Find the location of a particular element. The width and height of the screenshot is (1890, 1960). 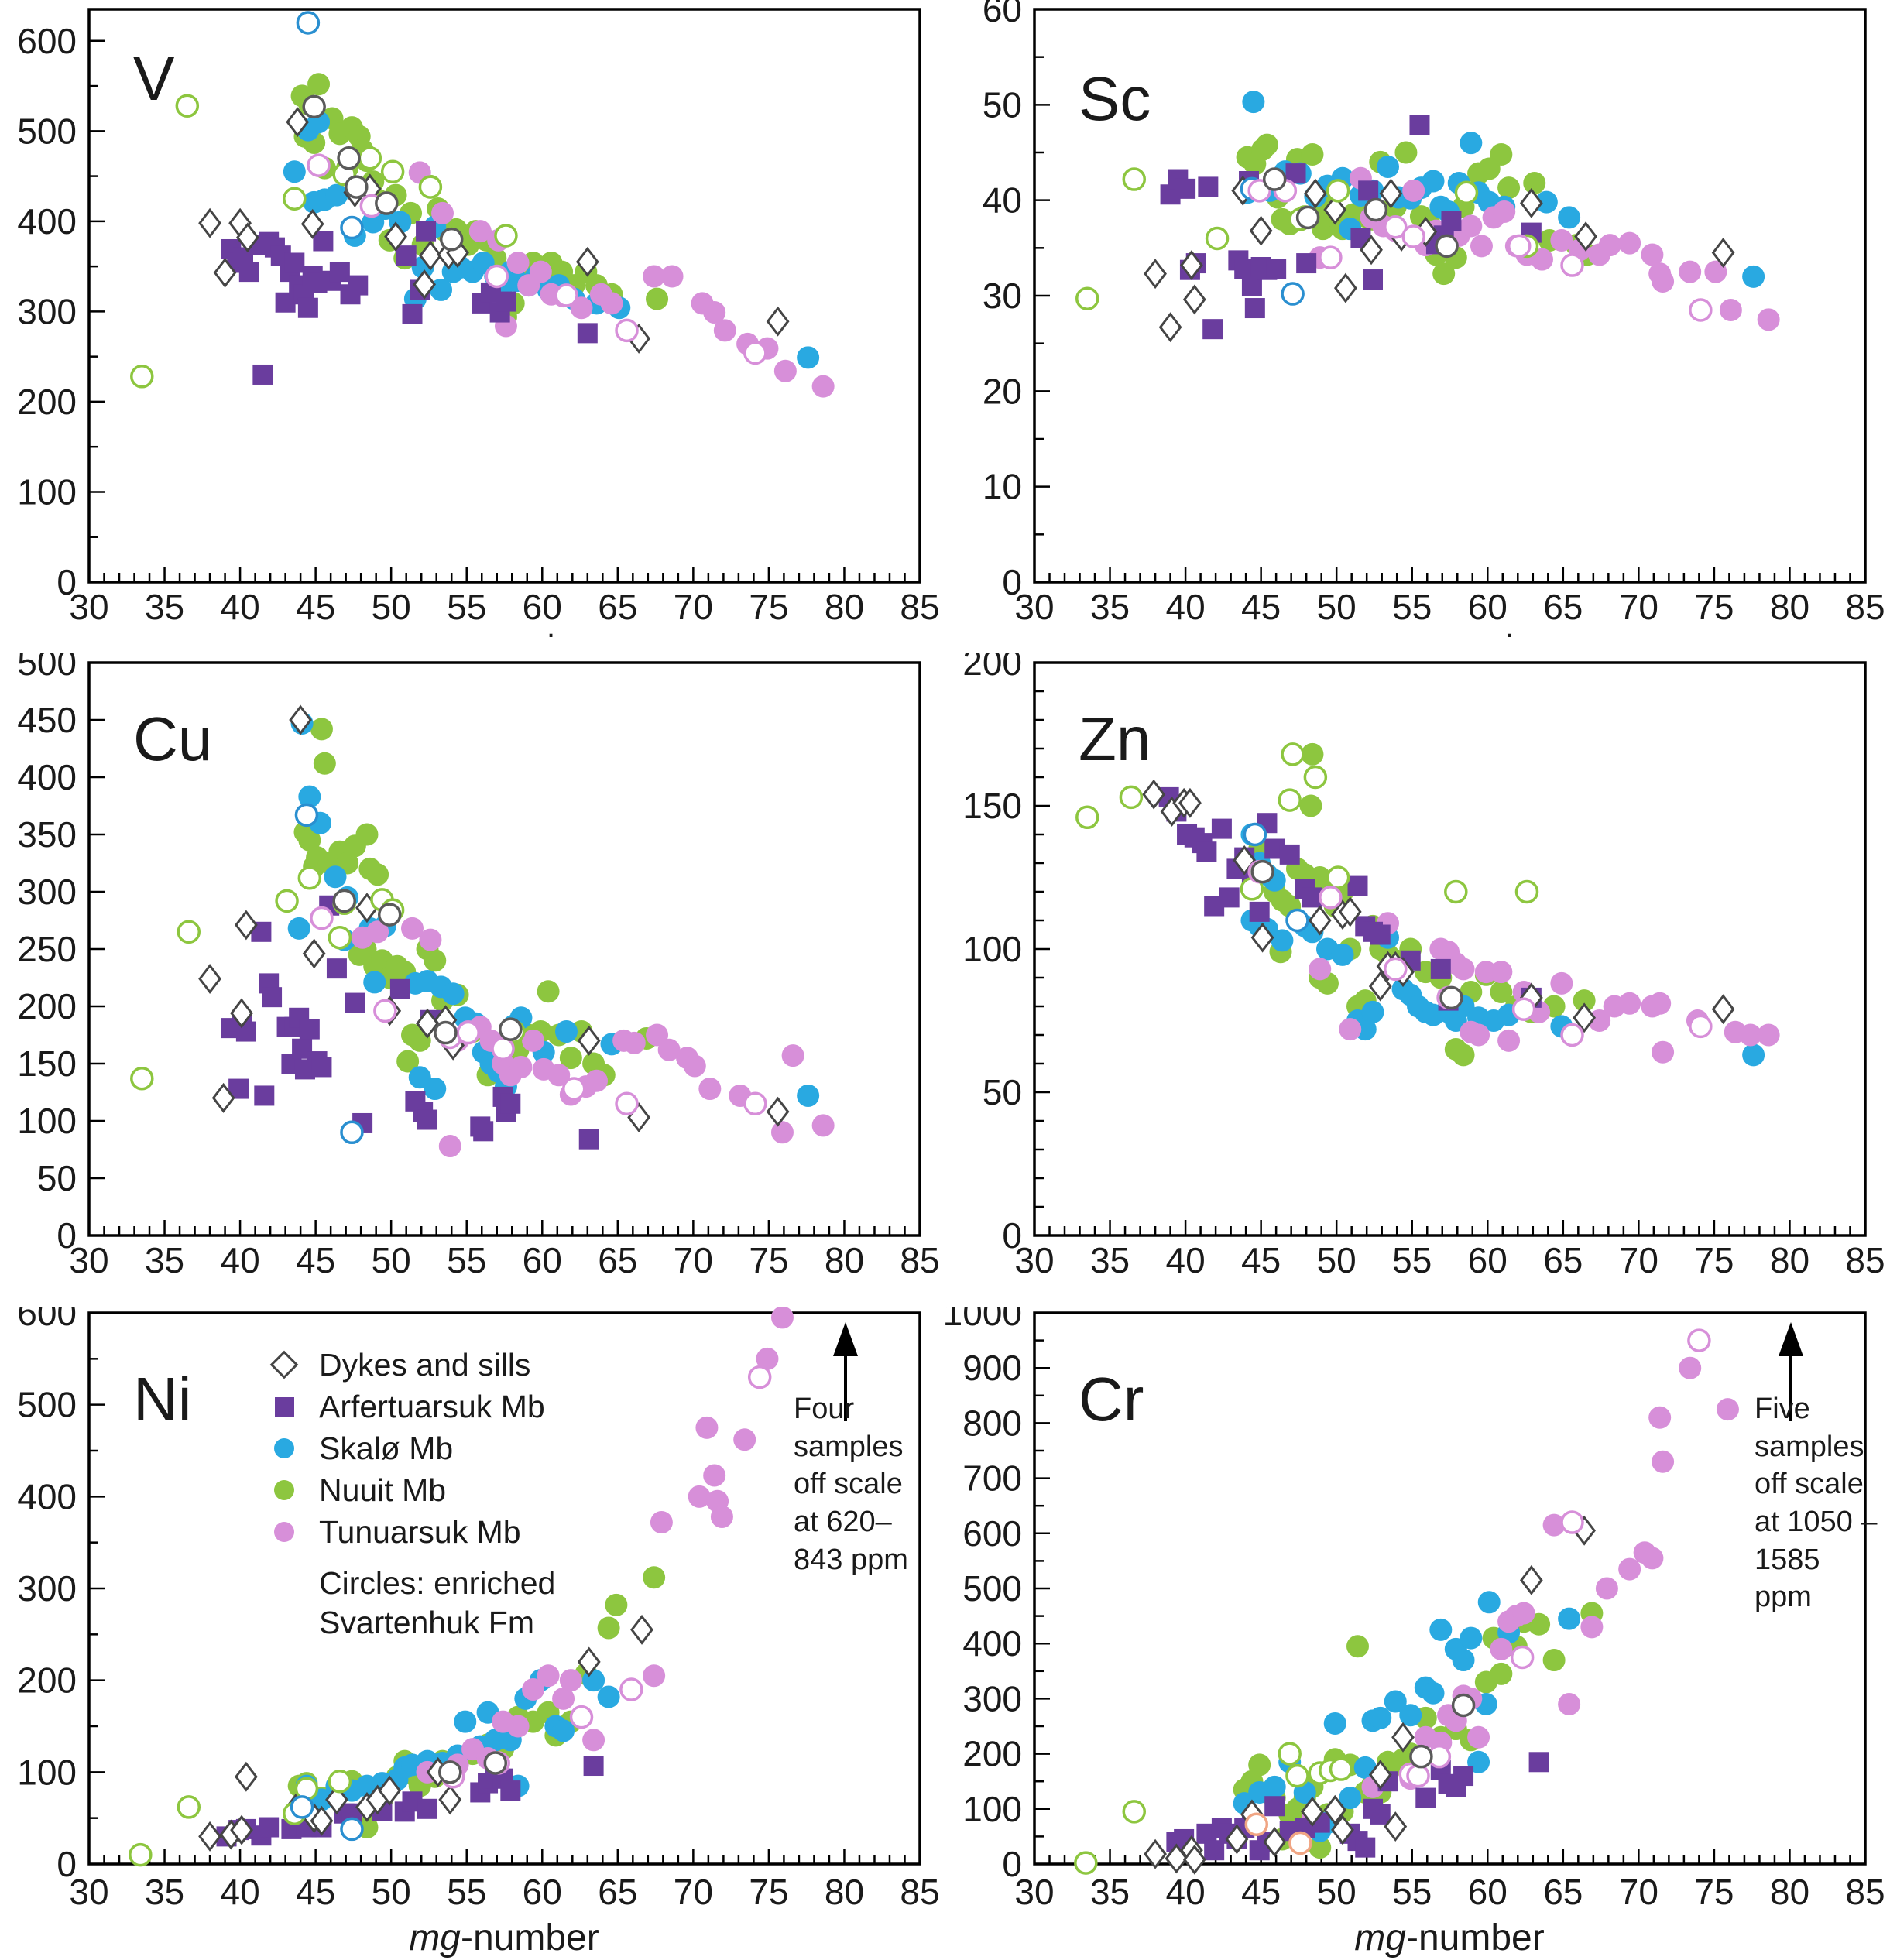

svg-text: 400 is located at coordinates (992, 1643).